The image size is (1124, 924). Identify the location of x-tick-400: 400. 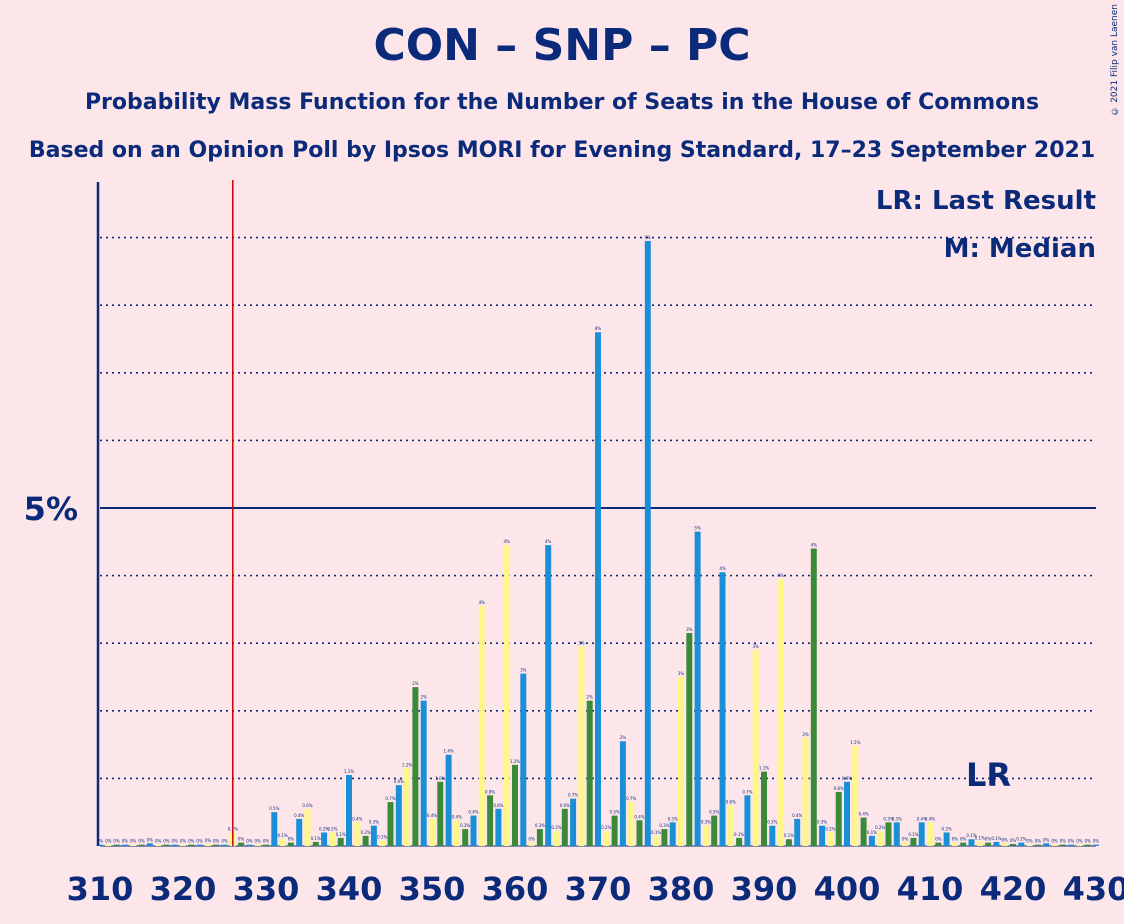
(847, 889).